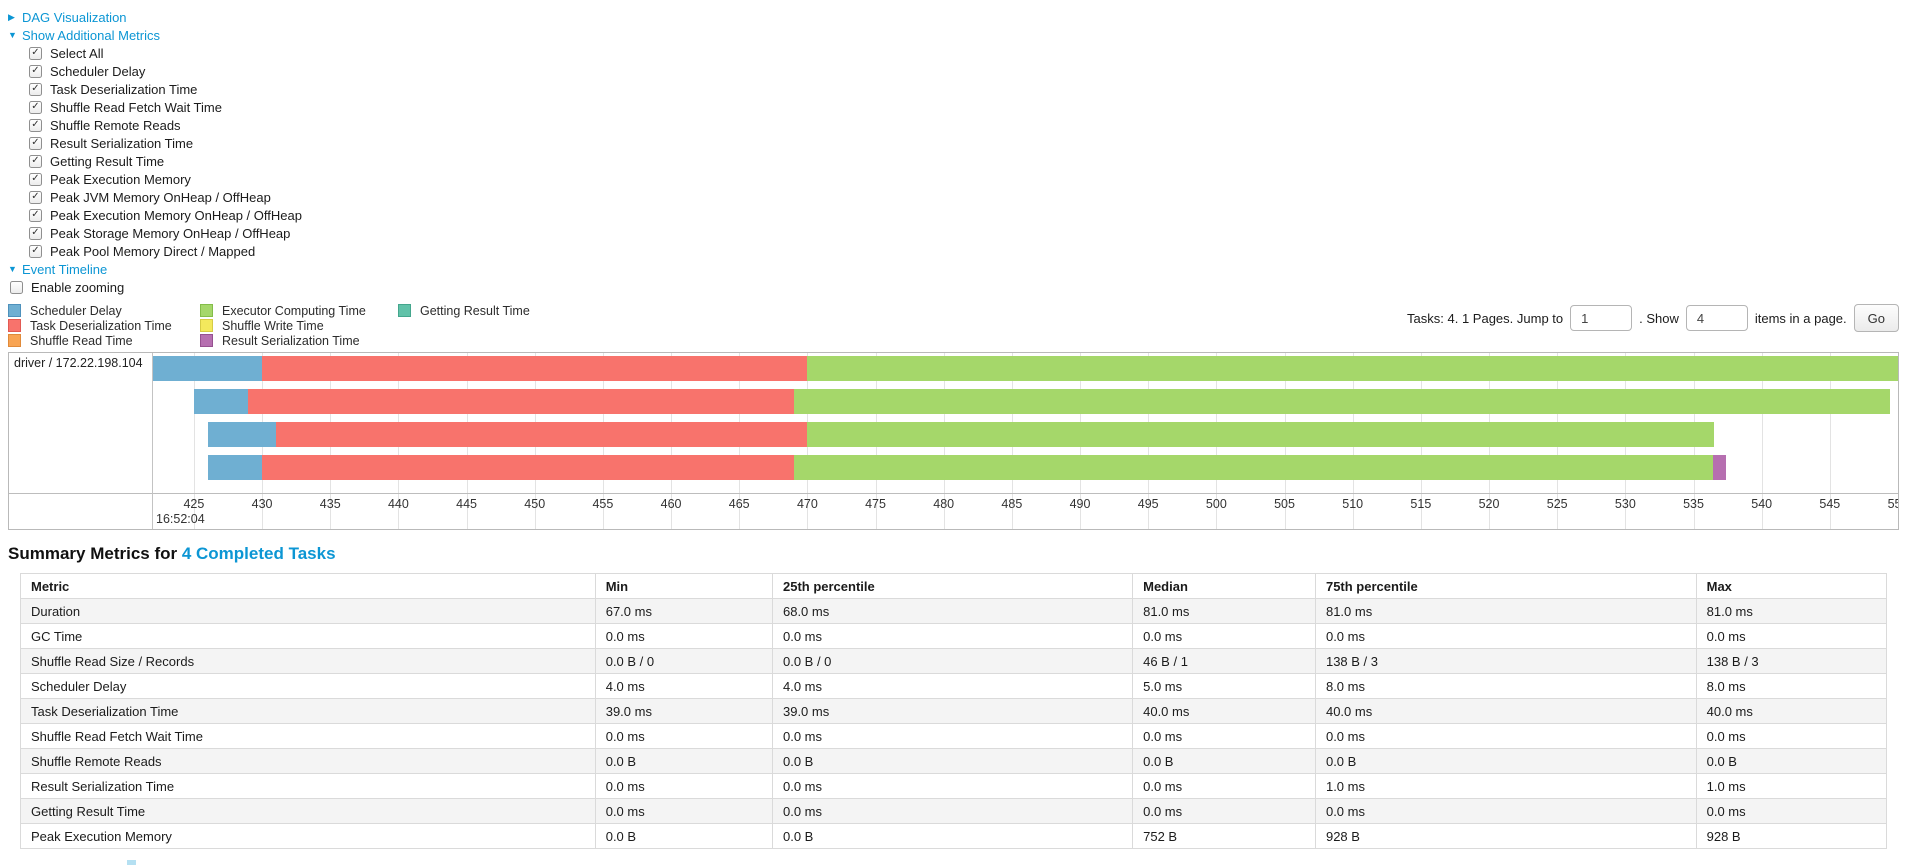 The height and width of the screenshot is (865, 1907). What do you see at coordinates (16, 287) in the screenshot?
I see `enable-zooming-checkbox` at bounding box center [16, 287].